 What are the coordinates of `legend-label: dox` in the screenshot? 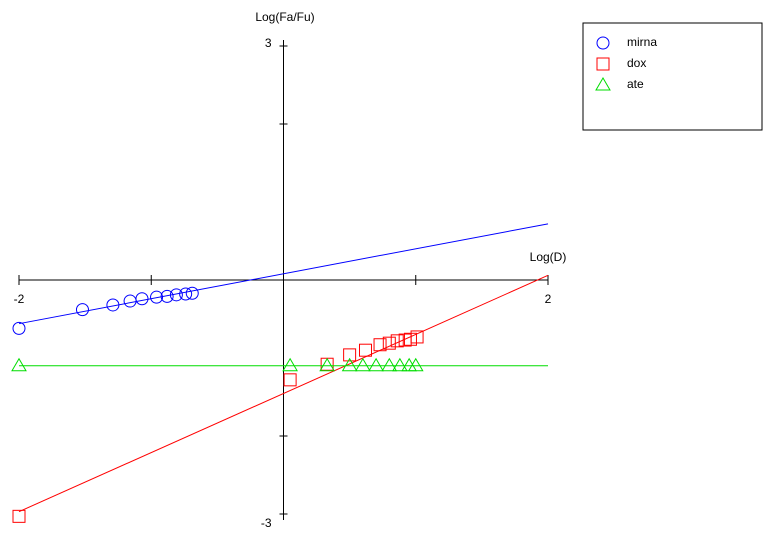 It's located at (636, 63).